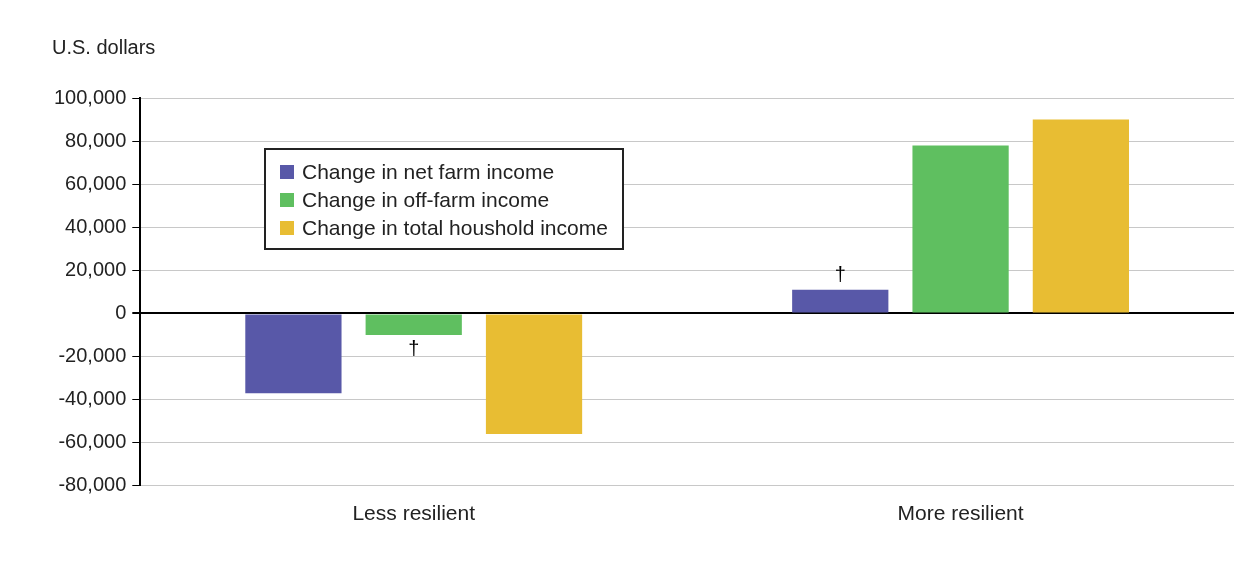  Describe the element at coordinates (414, 513) in the screenshot. I see `x-tick-label: Less resilient` at that location.